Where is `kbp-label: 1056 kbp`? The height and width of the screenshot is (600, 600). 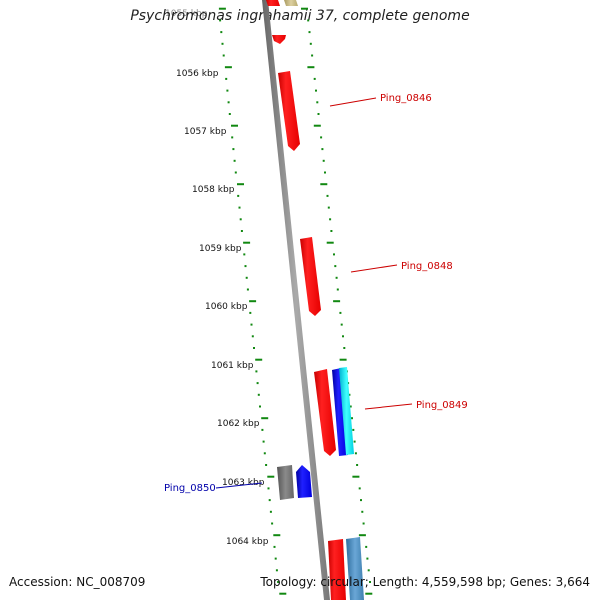
kbp-label: 1056 kbp is located at coordinates (197, 74).